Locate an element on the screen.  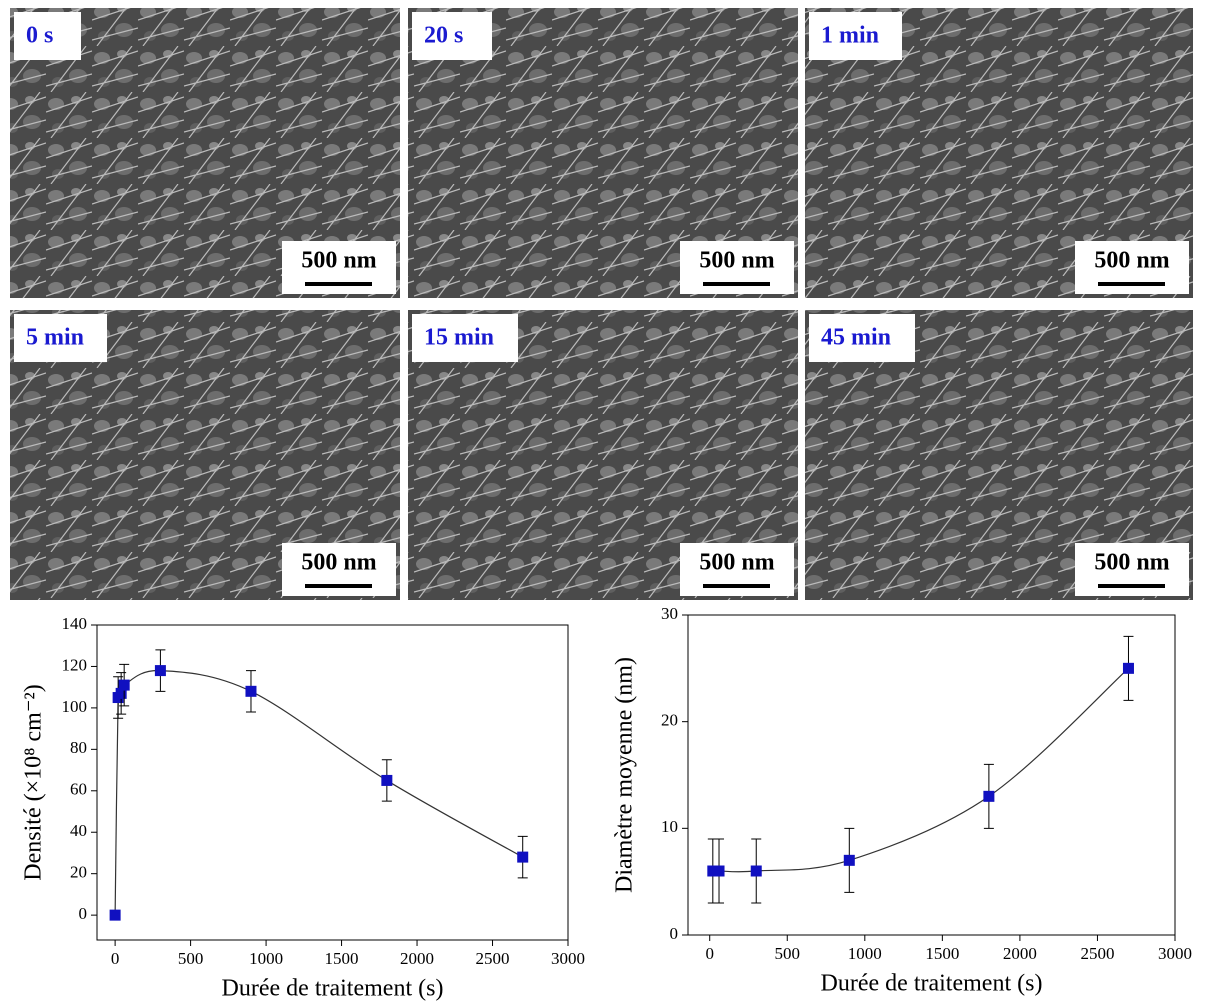
y-tick-label: 100 is located at coordinates (75, 706).